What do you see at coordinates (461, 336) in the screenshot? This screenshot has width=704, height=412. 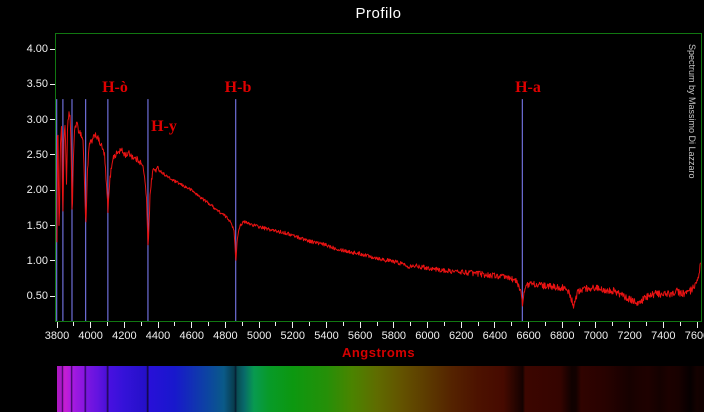 I see `x-tick-label: 6200` at bounding box center [461, 336].